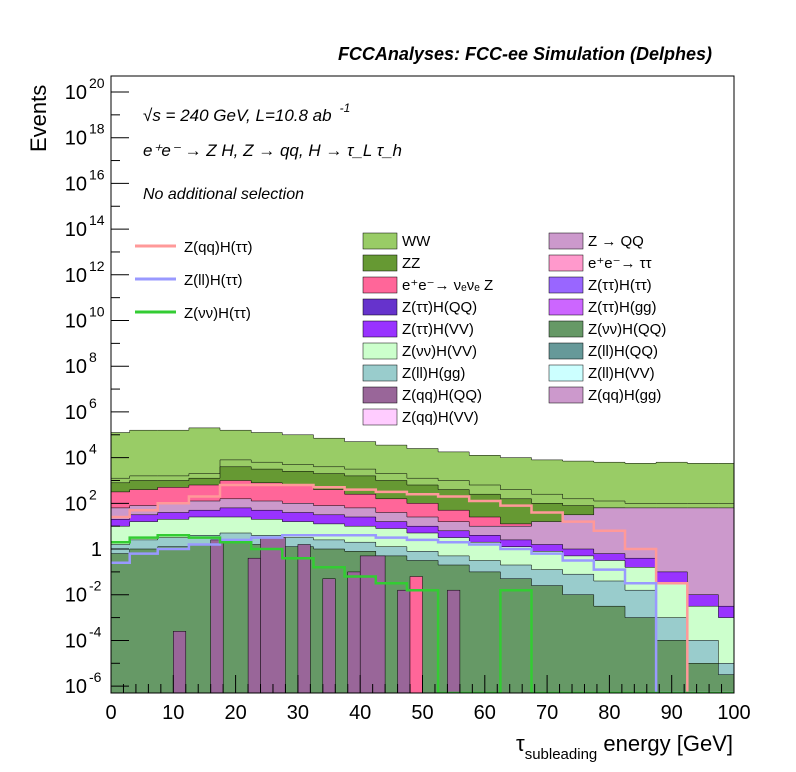  Describe the element at coordinates (485, 713) in the screenshot. I see `x-tick-label: 60` at that location.